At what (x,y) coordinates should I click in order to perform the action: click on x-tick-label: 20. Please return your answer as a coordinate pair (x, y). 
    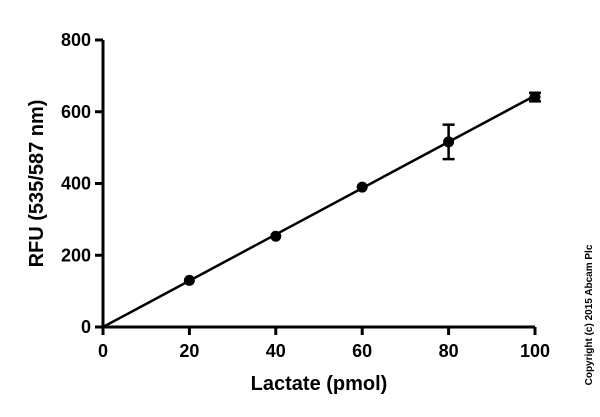
    Looking at the image, I should click on (189, 351).